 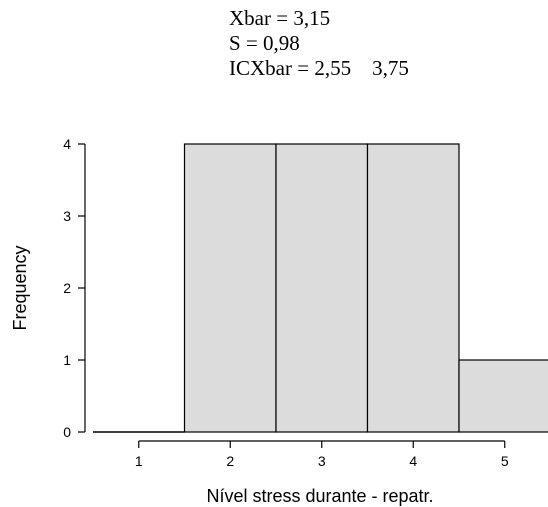 What do you see at coordinates (139, 461) in the screenshot?
I see `x-tick-label: 1` at bounding box center [139, 461].